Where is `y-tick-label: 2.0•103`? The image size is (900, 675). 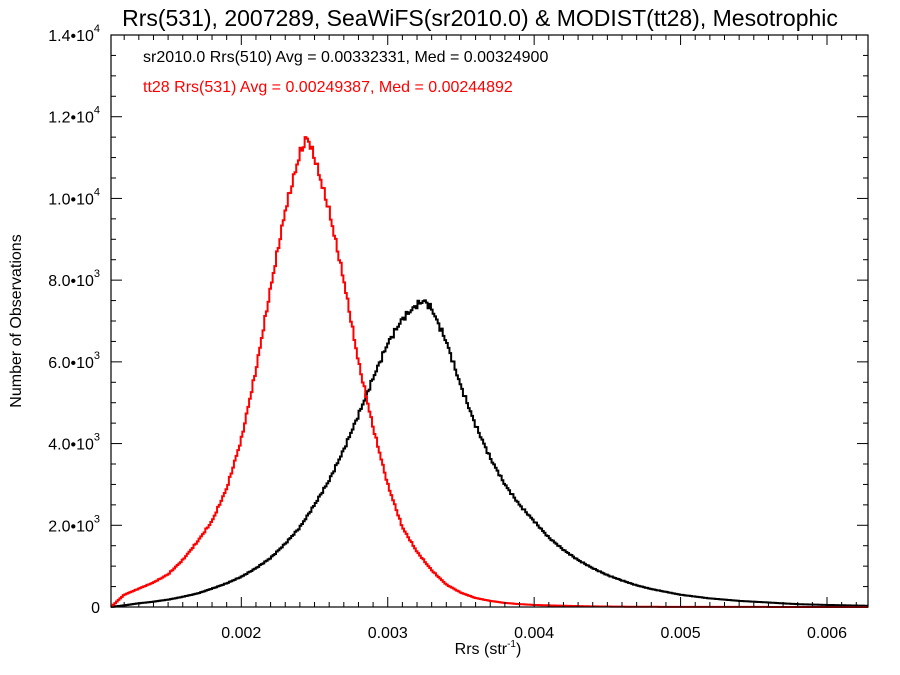
y-tick-label: 2.0•103 is located at coordinates (74, 524).